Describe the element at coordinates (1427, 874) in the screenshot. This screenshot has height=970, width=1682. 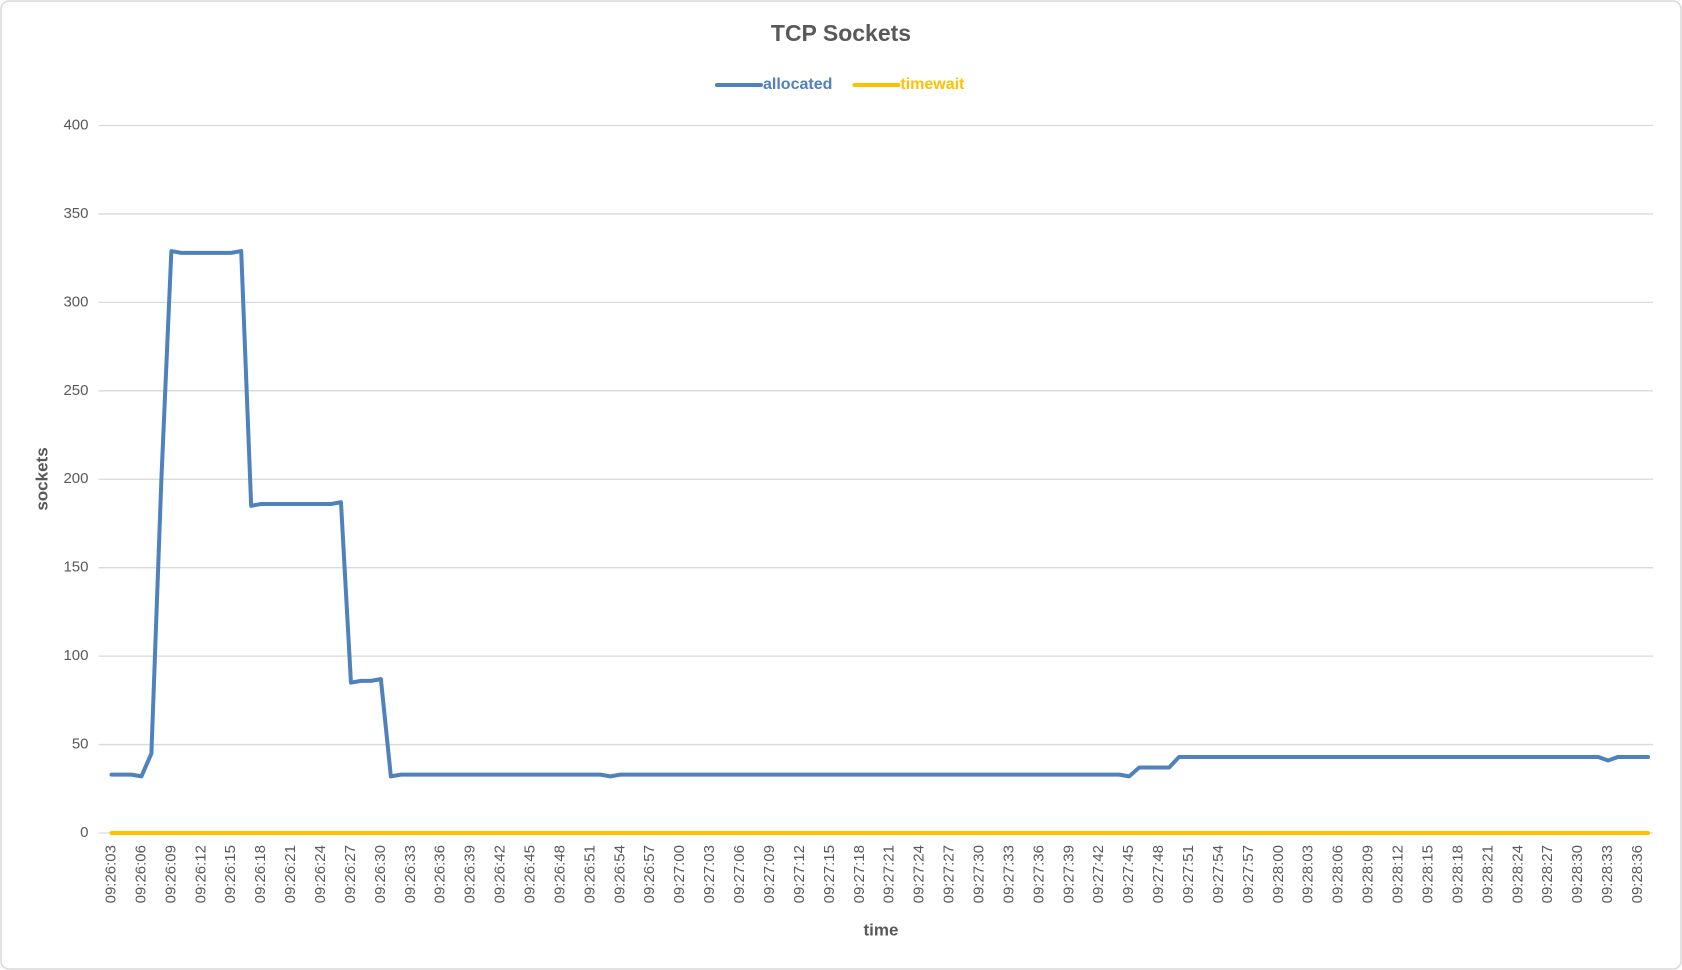
I see `x-tick-label: 09:28:15` at that location.